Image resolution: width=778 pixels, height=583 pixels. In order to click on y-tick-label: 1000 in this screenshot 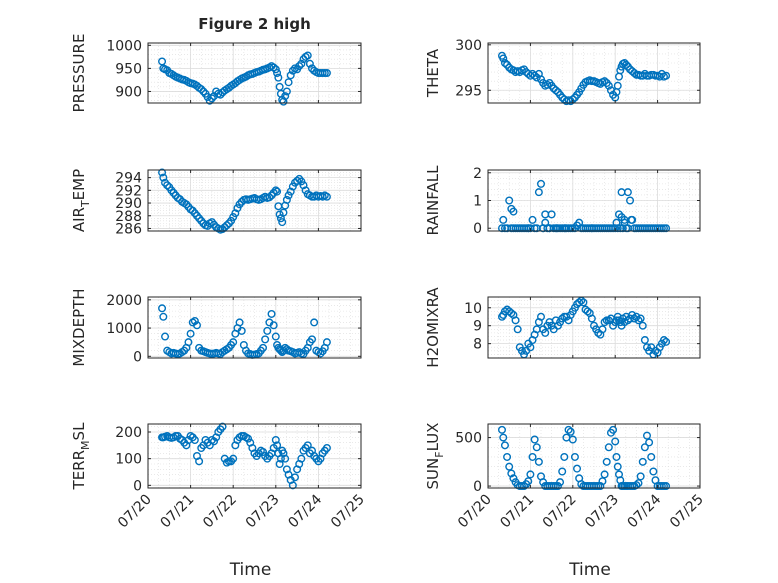, I will do `click(124, 46)`.